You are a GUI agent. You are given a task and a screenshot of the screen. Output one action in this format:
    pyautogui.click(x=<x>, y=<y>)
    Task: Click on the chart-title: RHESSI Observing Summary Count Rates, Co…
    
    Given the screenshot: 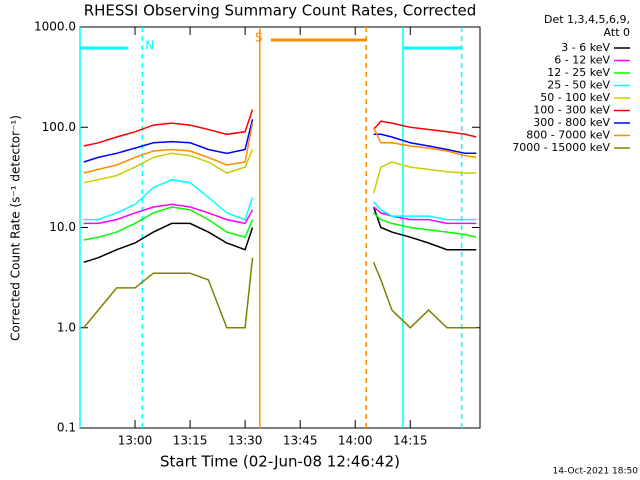 What is the action you would take?
    pyautogui.click(x=280, y=11)
    